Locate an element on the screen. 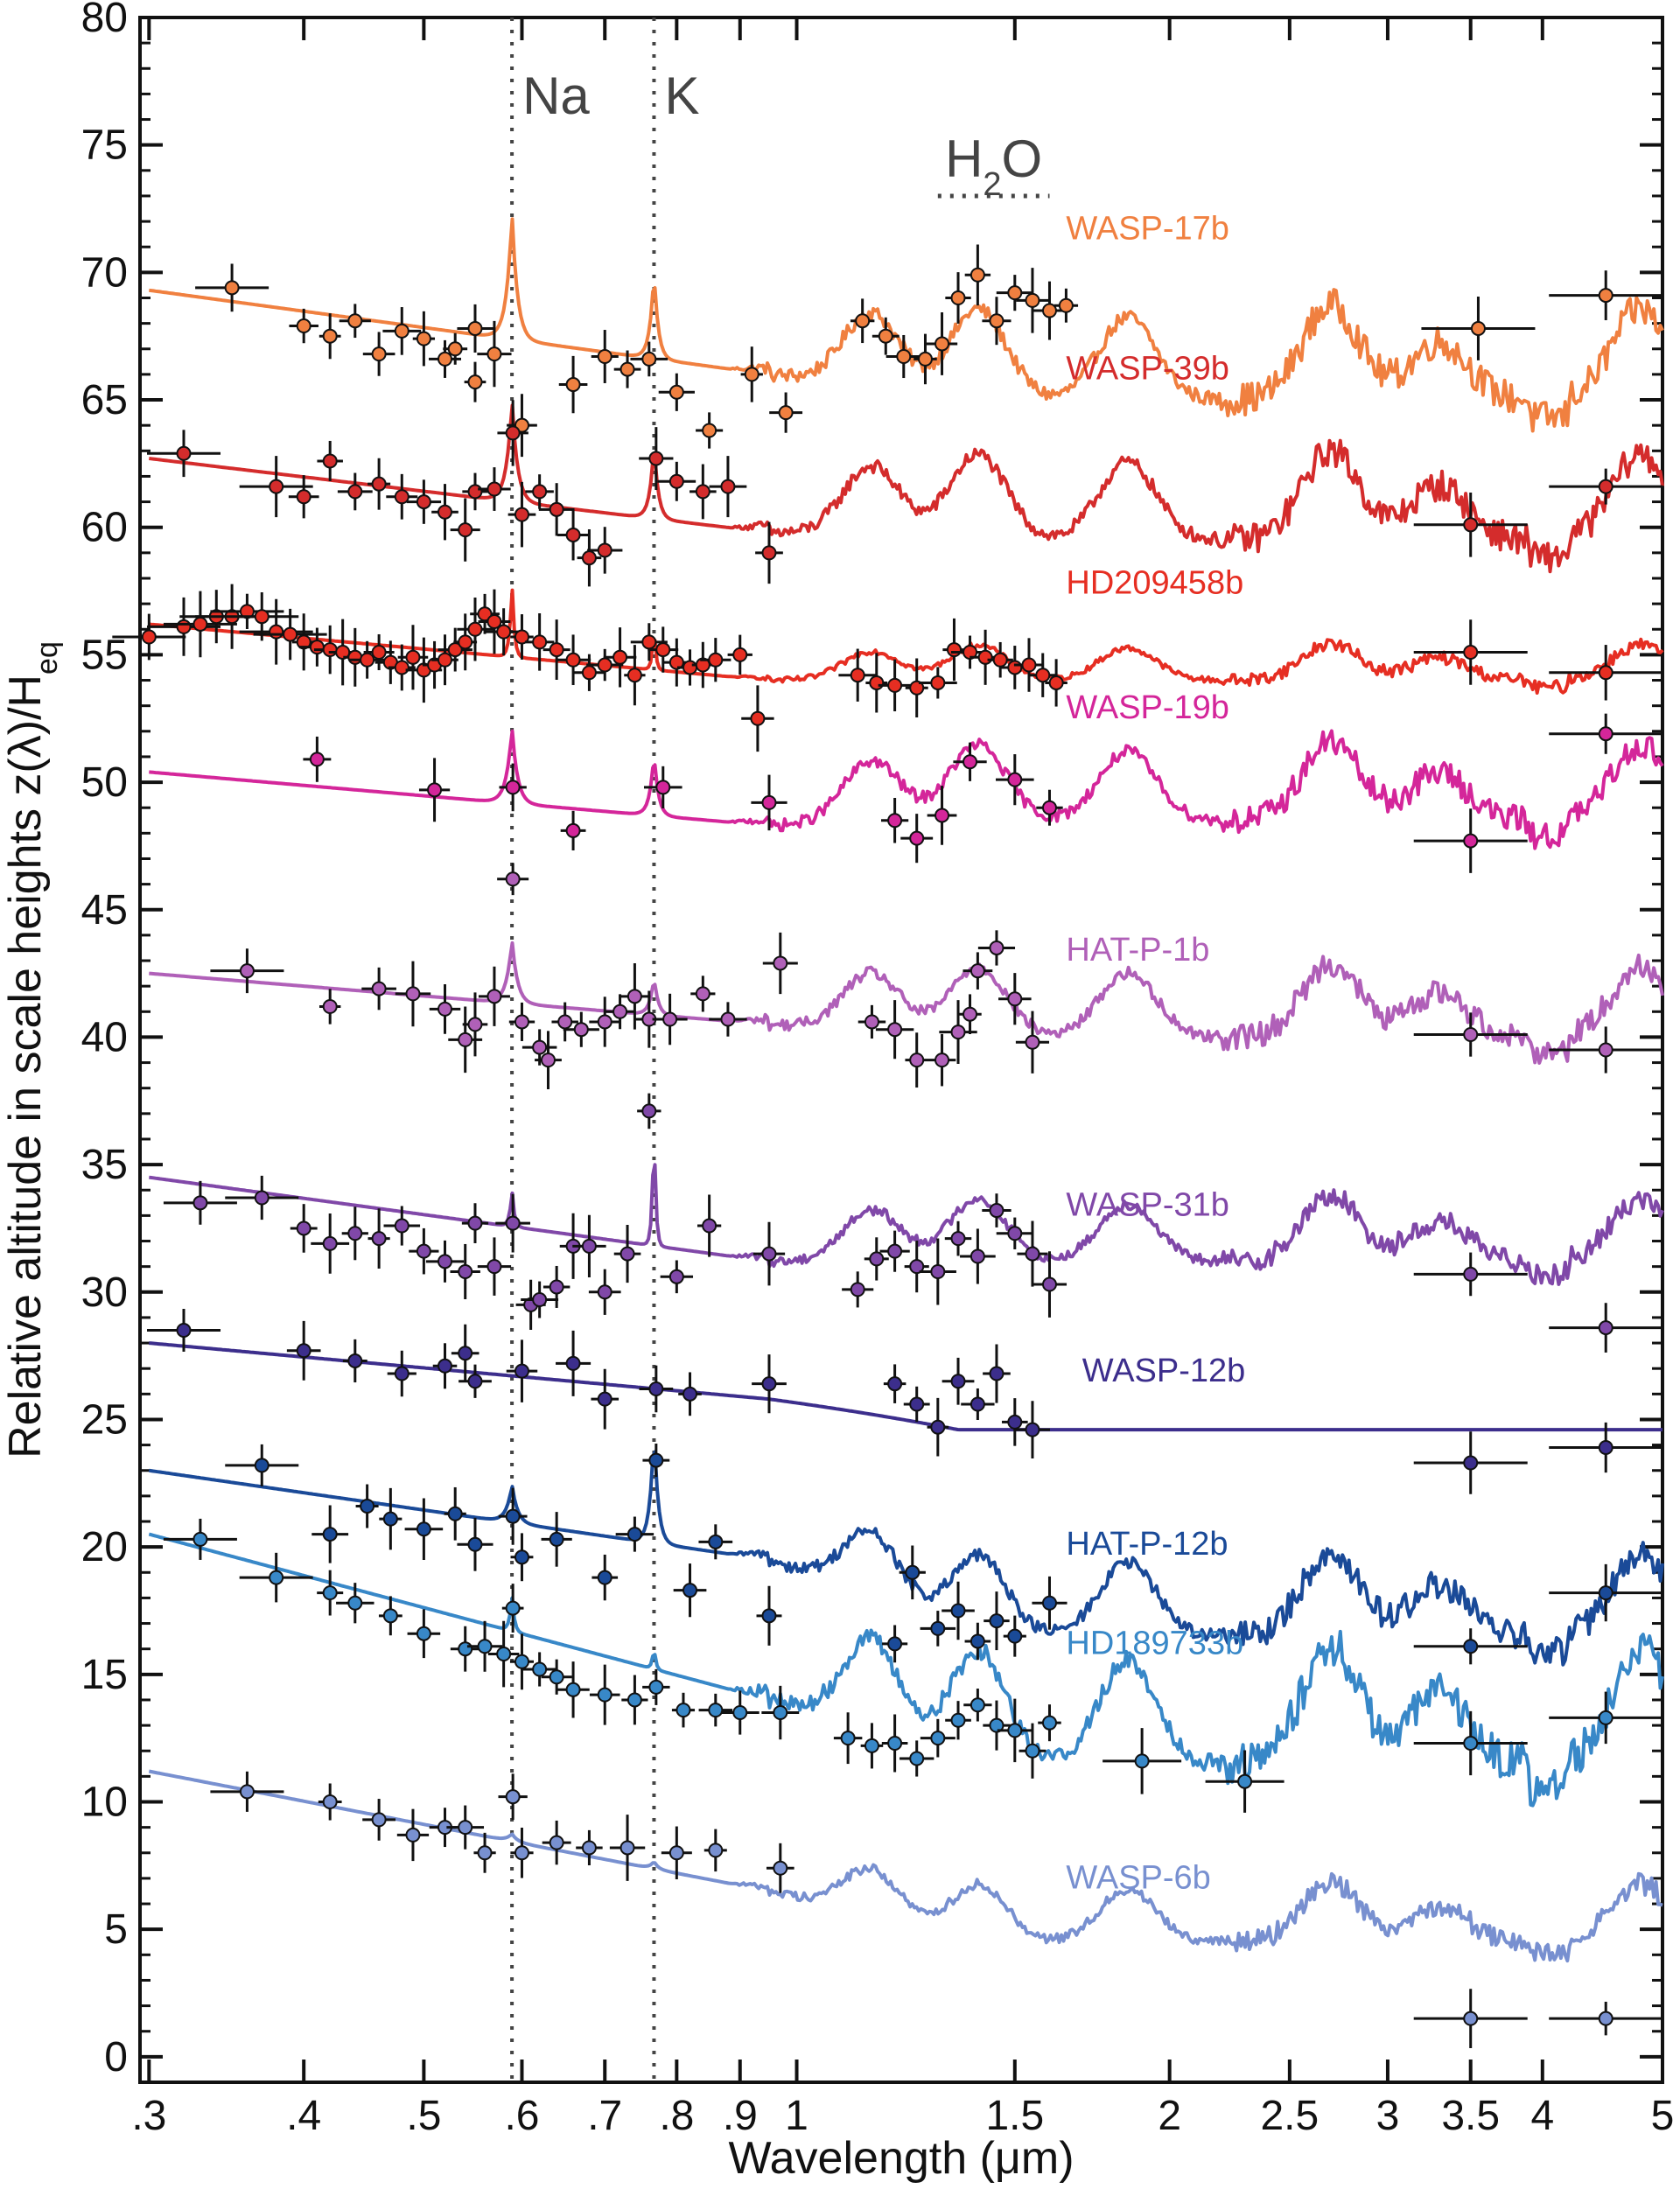 The width and height of the screenshot is (1680, 2189). y-tick-label: 55 is located at coordinates (104, 655).